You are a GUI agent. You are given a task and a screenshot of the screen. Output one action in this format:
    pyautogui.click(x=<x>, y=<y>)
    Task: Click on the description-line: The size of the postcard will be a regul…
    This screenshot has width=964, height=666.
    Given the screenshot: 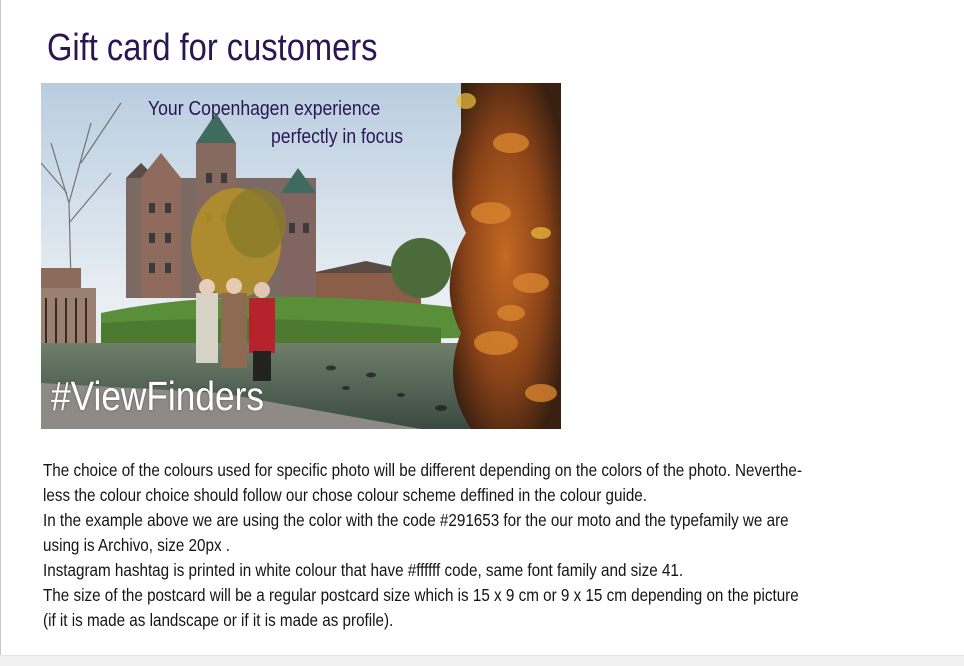 What is the action you would take?
    pyautogui.click(x=421, y=595)
    